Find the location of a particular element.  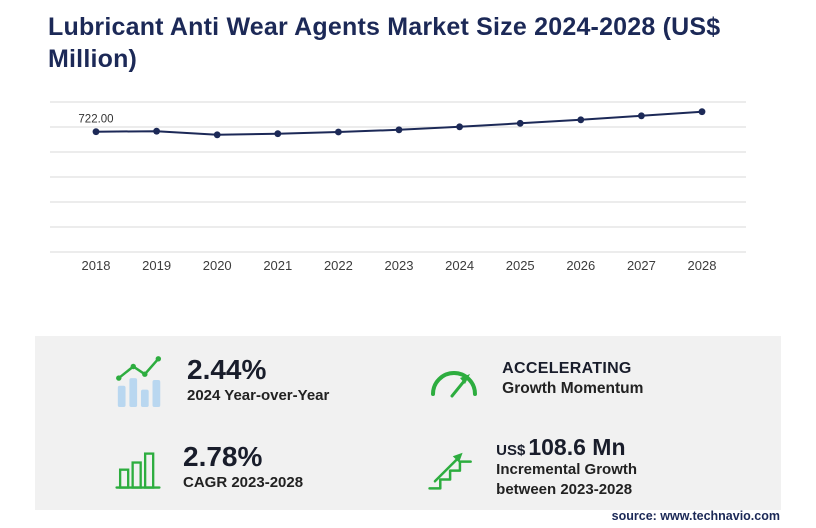

speedometer-icon is located at coordinates (454, 380).